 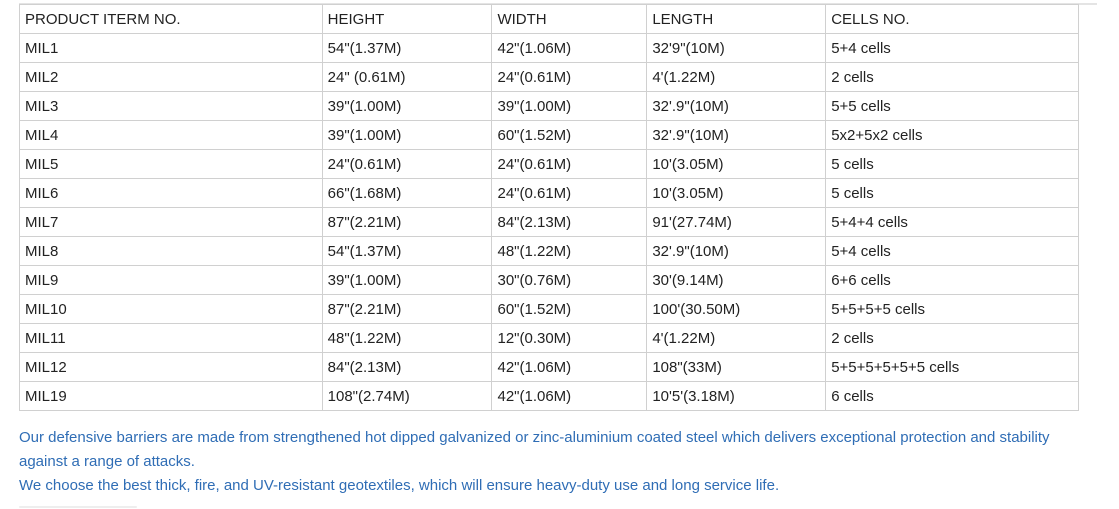 What do you see at coordinates (171, 164) in the screenshot?
I see `table-cell: MIL5` at bounding box center [171, 164].